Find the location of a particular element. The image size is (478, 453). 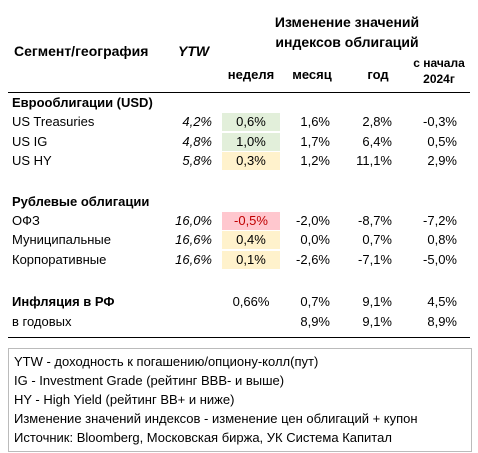

month-cell: 0,0% is located at coordinates (315, 239).